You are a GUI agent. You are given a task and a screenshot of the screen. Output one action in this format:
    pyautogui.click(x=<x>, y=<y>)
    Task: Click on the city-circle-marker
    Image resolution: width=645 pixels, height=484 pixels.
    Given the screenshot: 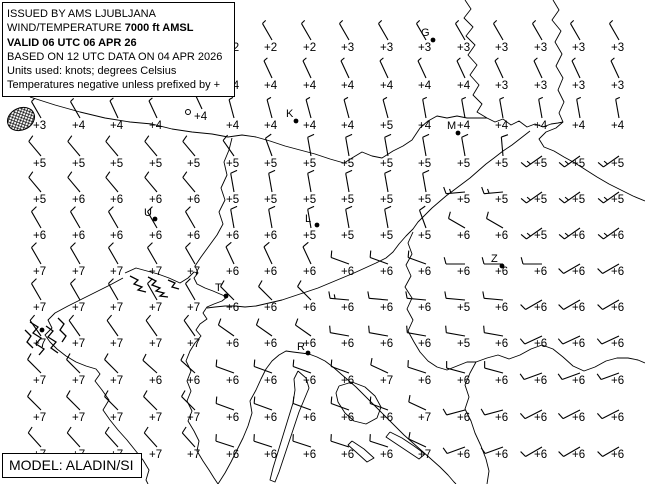 What is the action you would take?
    pyautogui.click(x=188, y=112)
    